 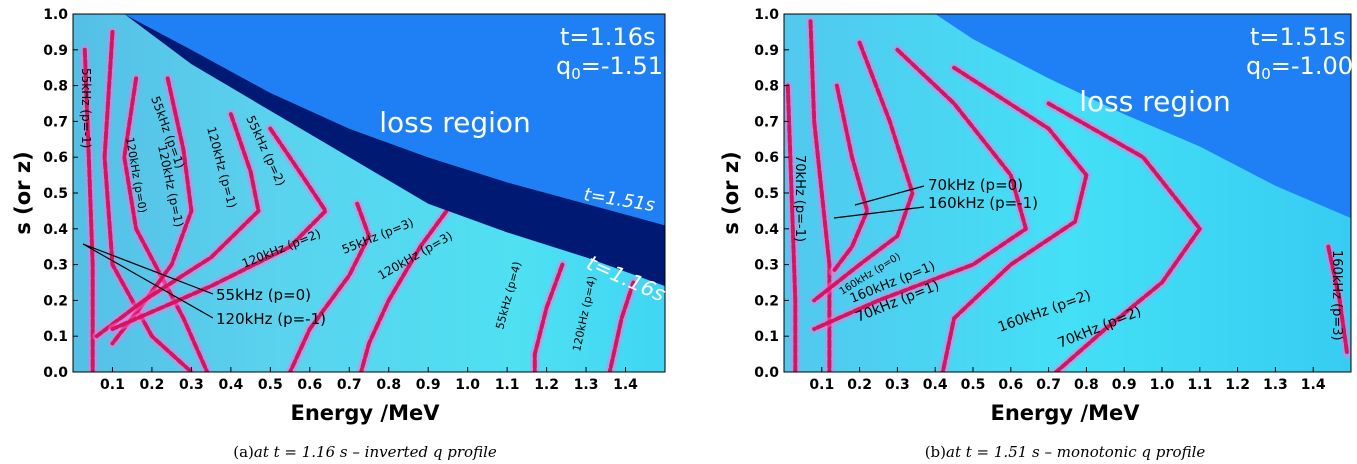 I want to click on panel-a-ylabel: s (or z), so click(x=23, y=192).